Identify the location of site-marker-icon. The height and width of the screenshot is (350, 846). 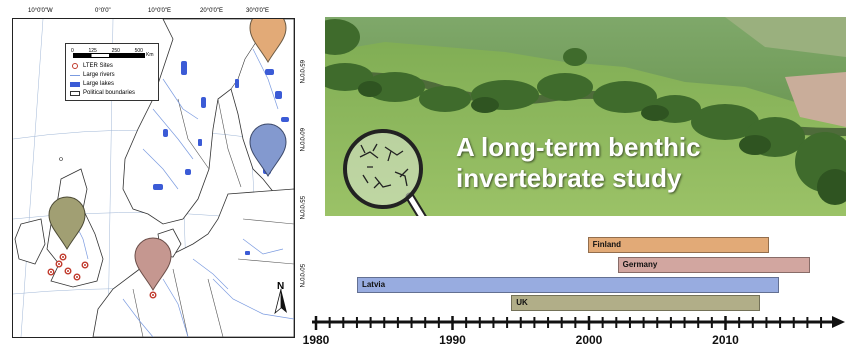
(75, 66).